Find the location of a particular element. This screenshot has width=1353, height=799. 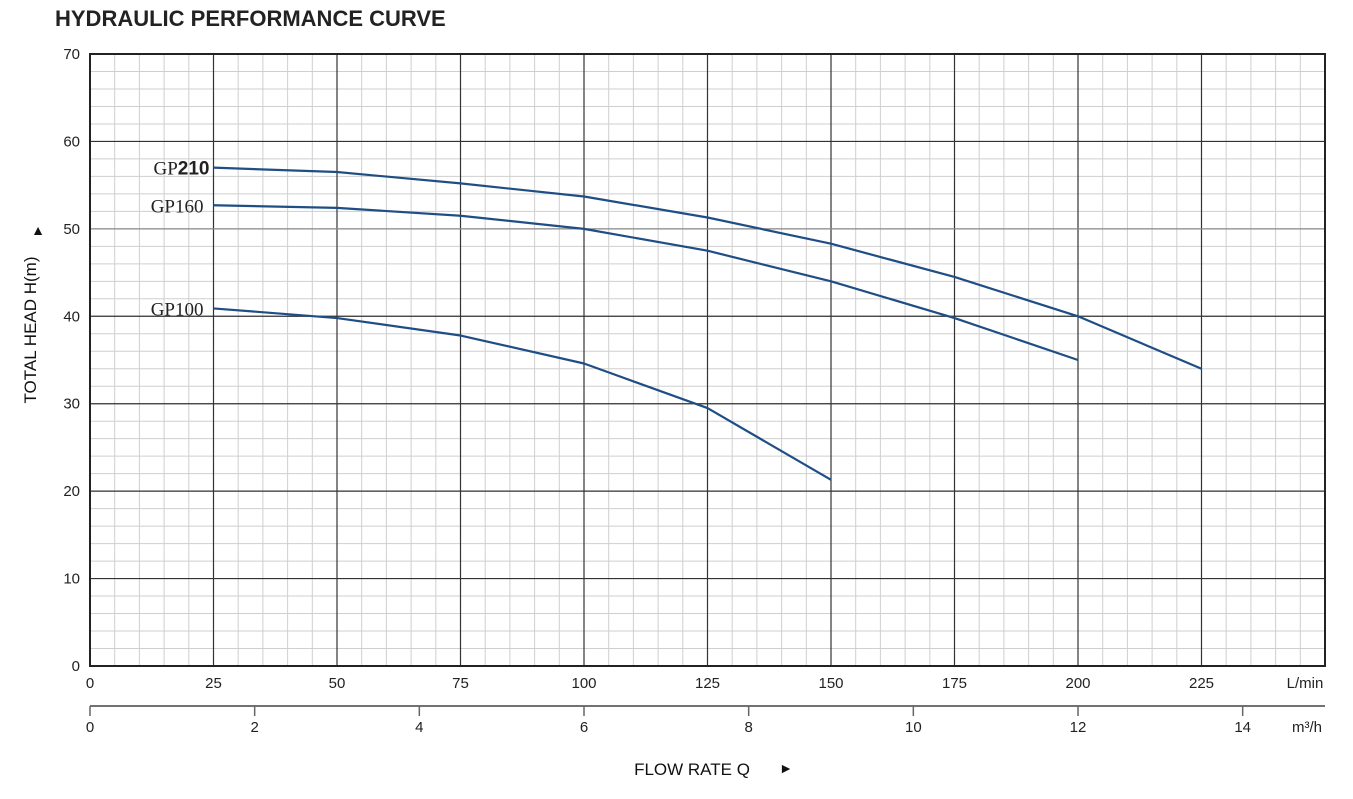

x2-unit-label: m³/h is located at coordinates (1307, 727).